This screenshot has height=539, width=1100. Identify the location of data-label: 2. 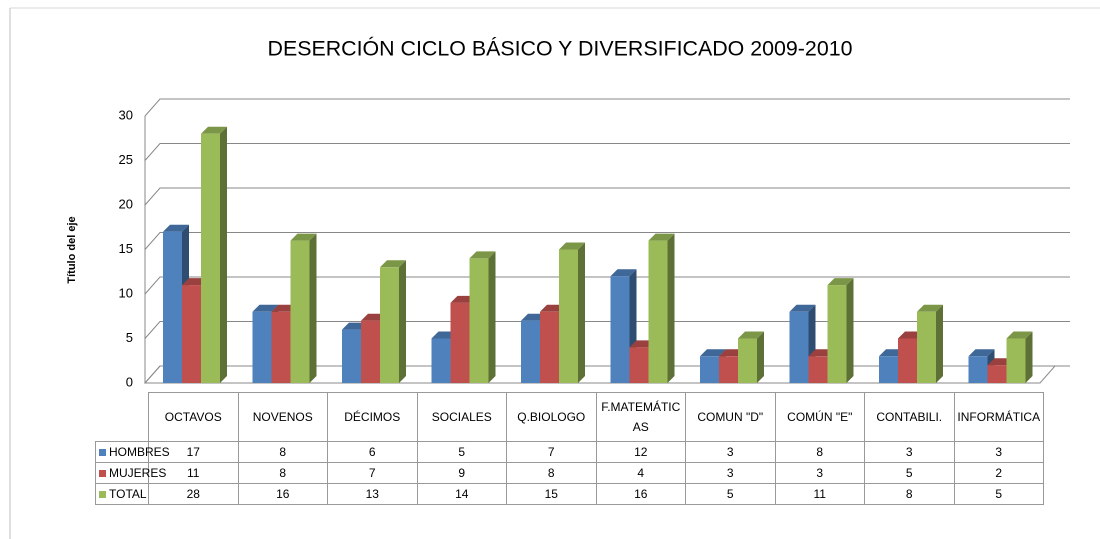
(998, 473).